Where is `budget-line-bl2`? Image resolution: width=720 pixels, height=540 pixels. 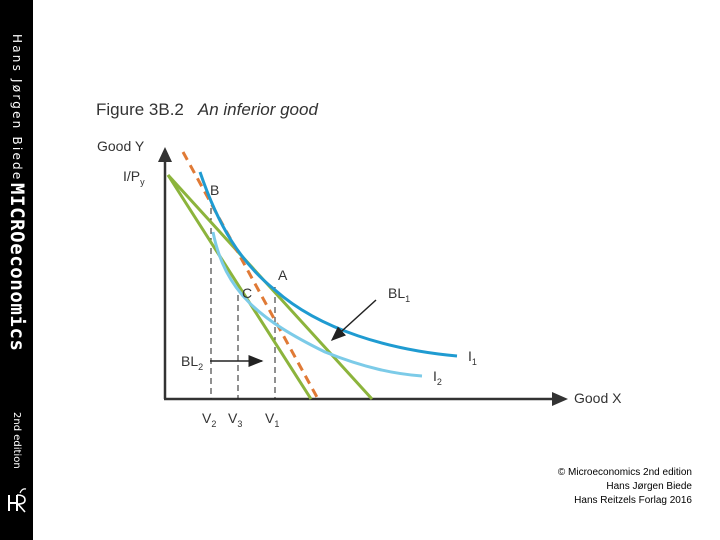 budget-line-bl2 is located at coordinates (239, 287).